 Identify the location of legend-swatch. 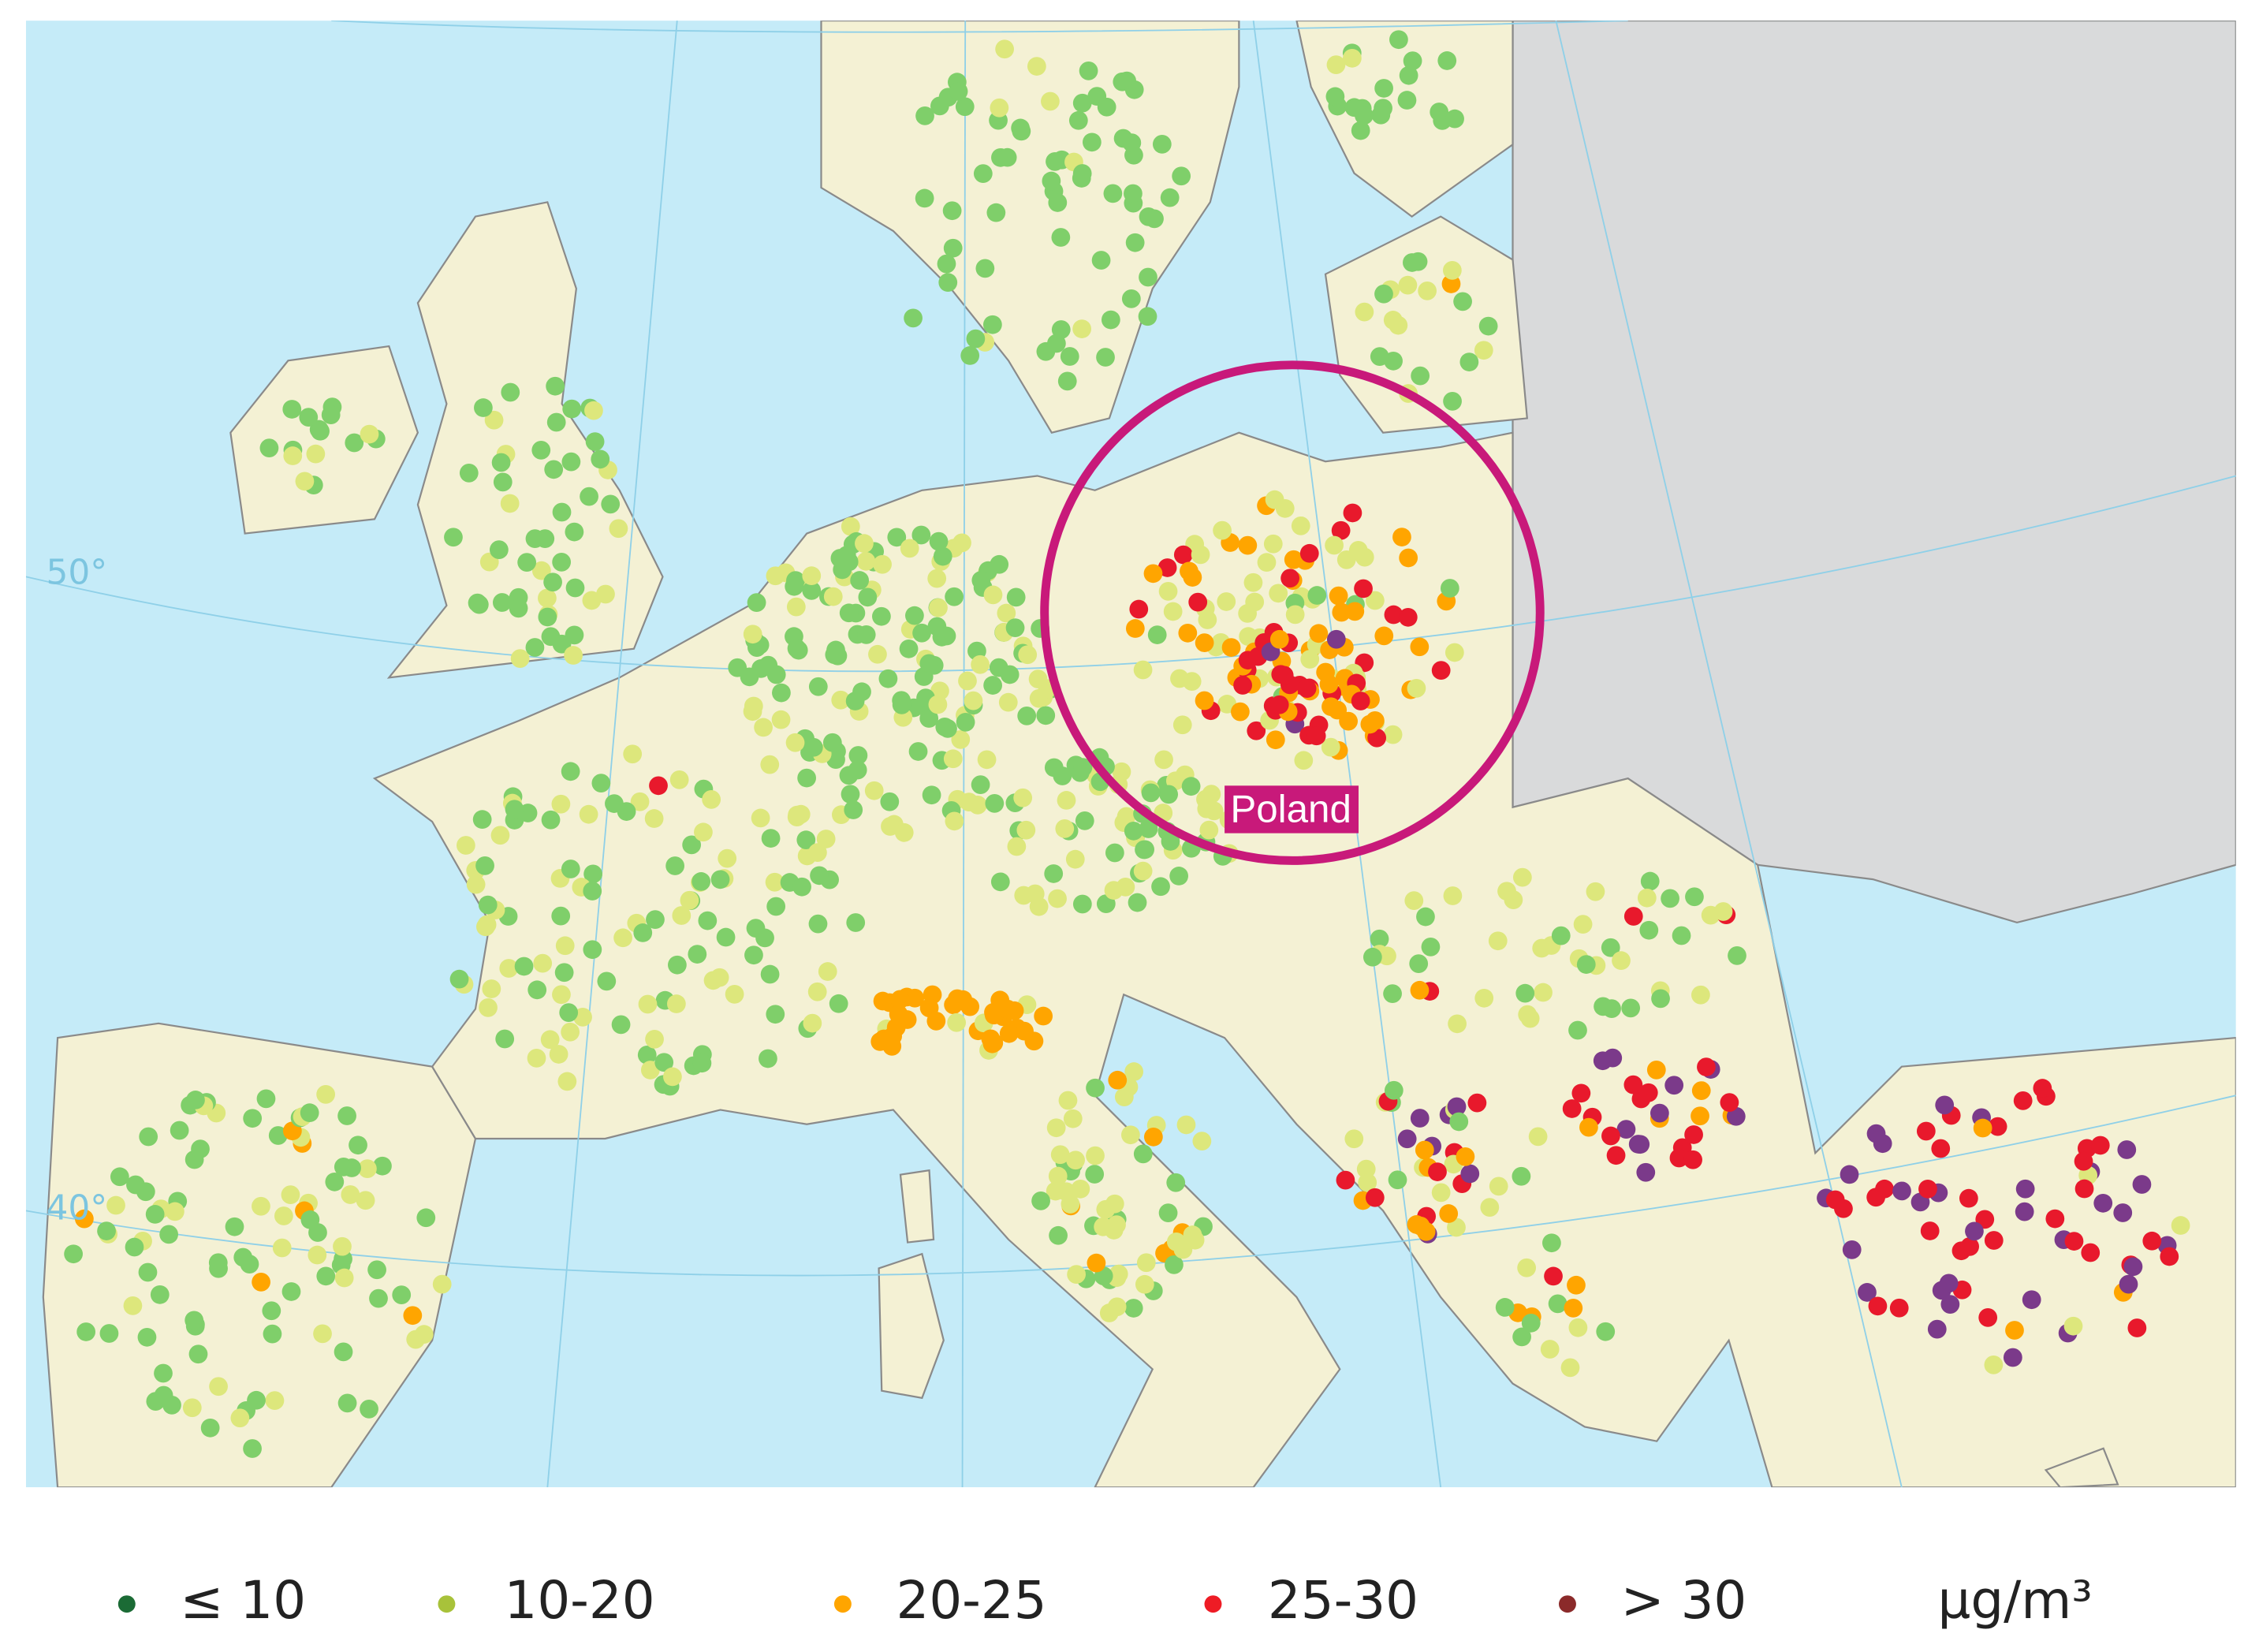
(842, 1604).